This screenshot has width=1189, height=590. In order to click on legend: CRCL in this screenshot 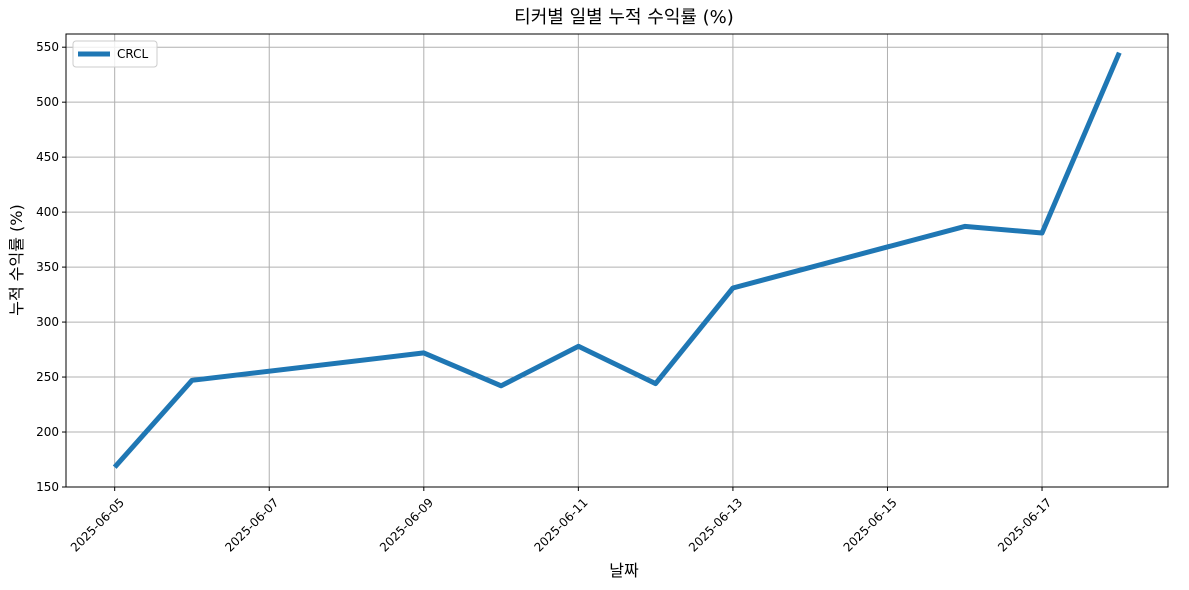, I will do `click(115, 54)`.